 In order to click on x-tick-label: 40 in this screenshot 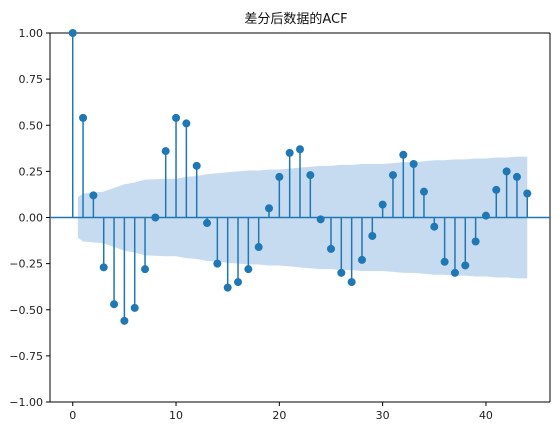, I will do `click(486, 415)`.